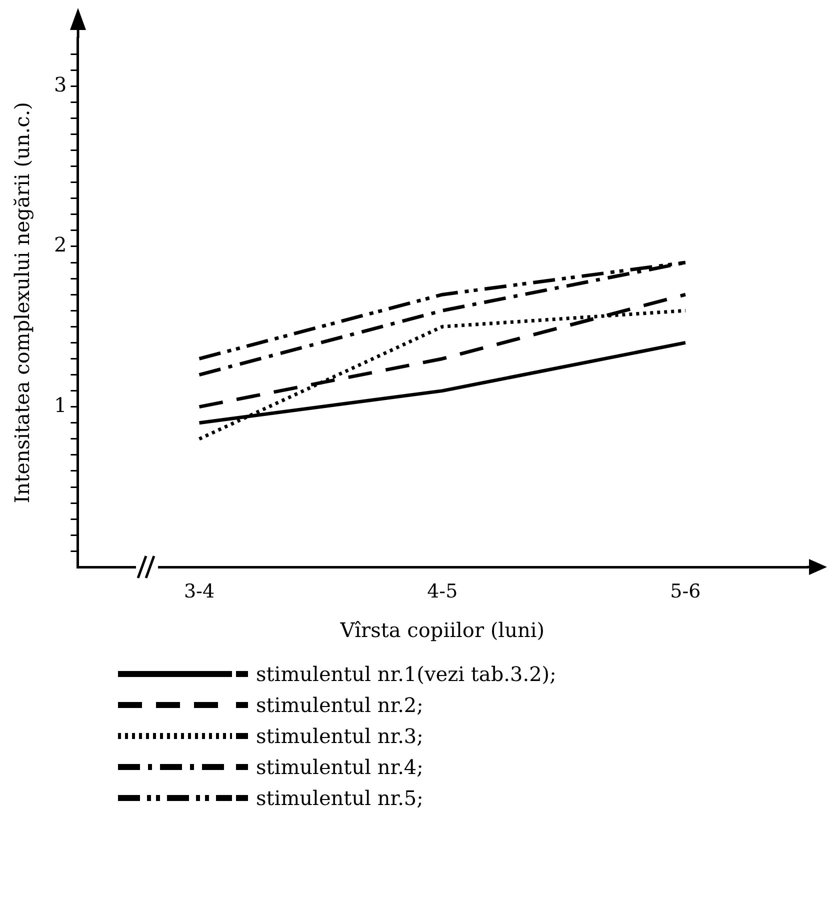 The width and height of the screenshot is (835, 908). I want to click on y-tick-label: 1, so click(60, 405).